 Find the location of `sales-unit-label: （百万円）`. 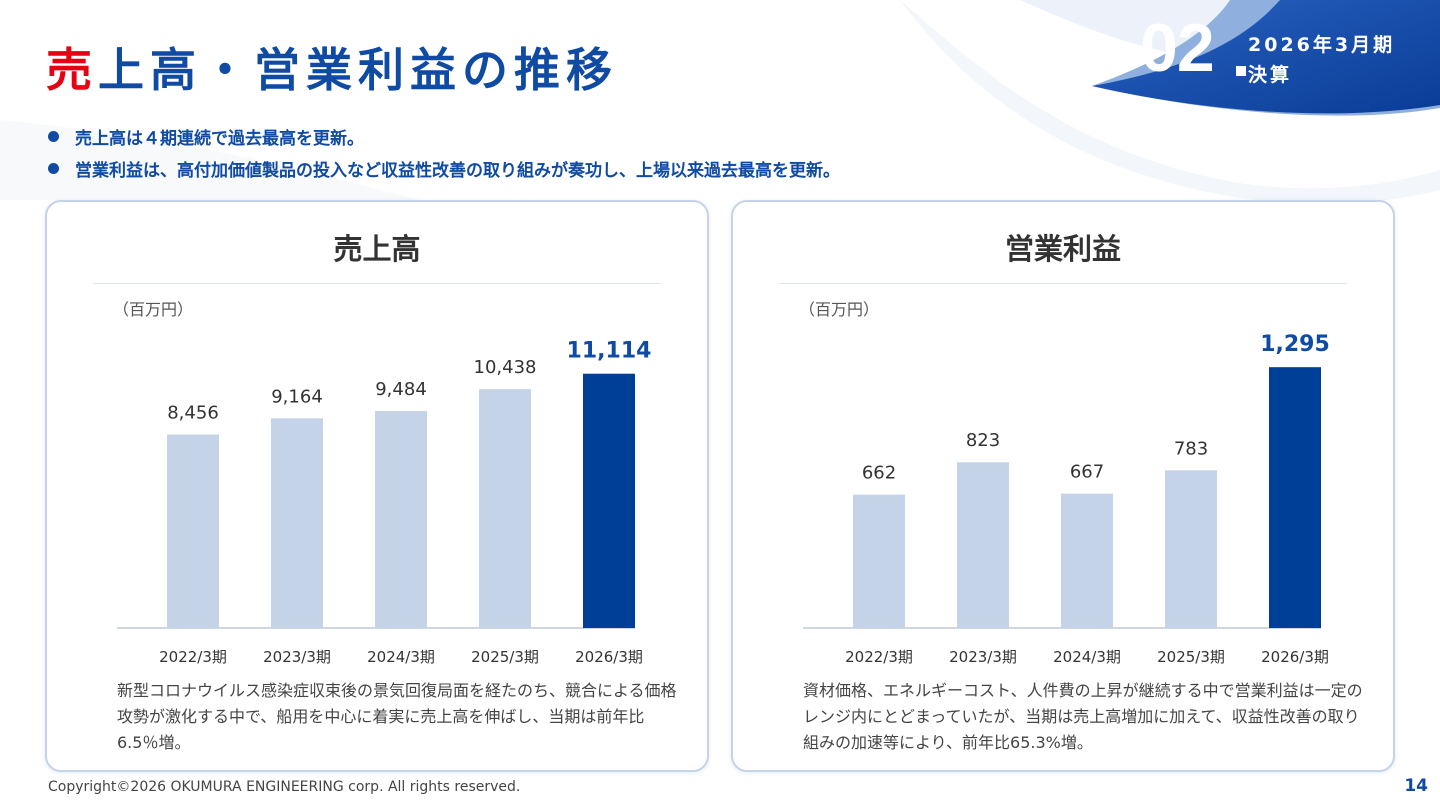

sales-unit-label: （百万円） is located at coordinates (153, 309).